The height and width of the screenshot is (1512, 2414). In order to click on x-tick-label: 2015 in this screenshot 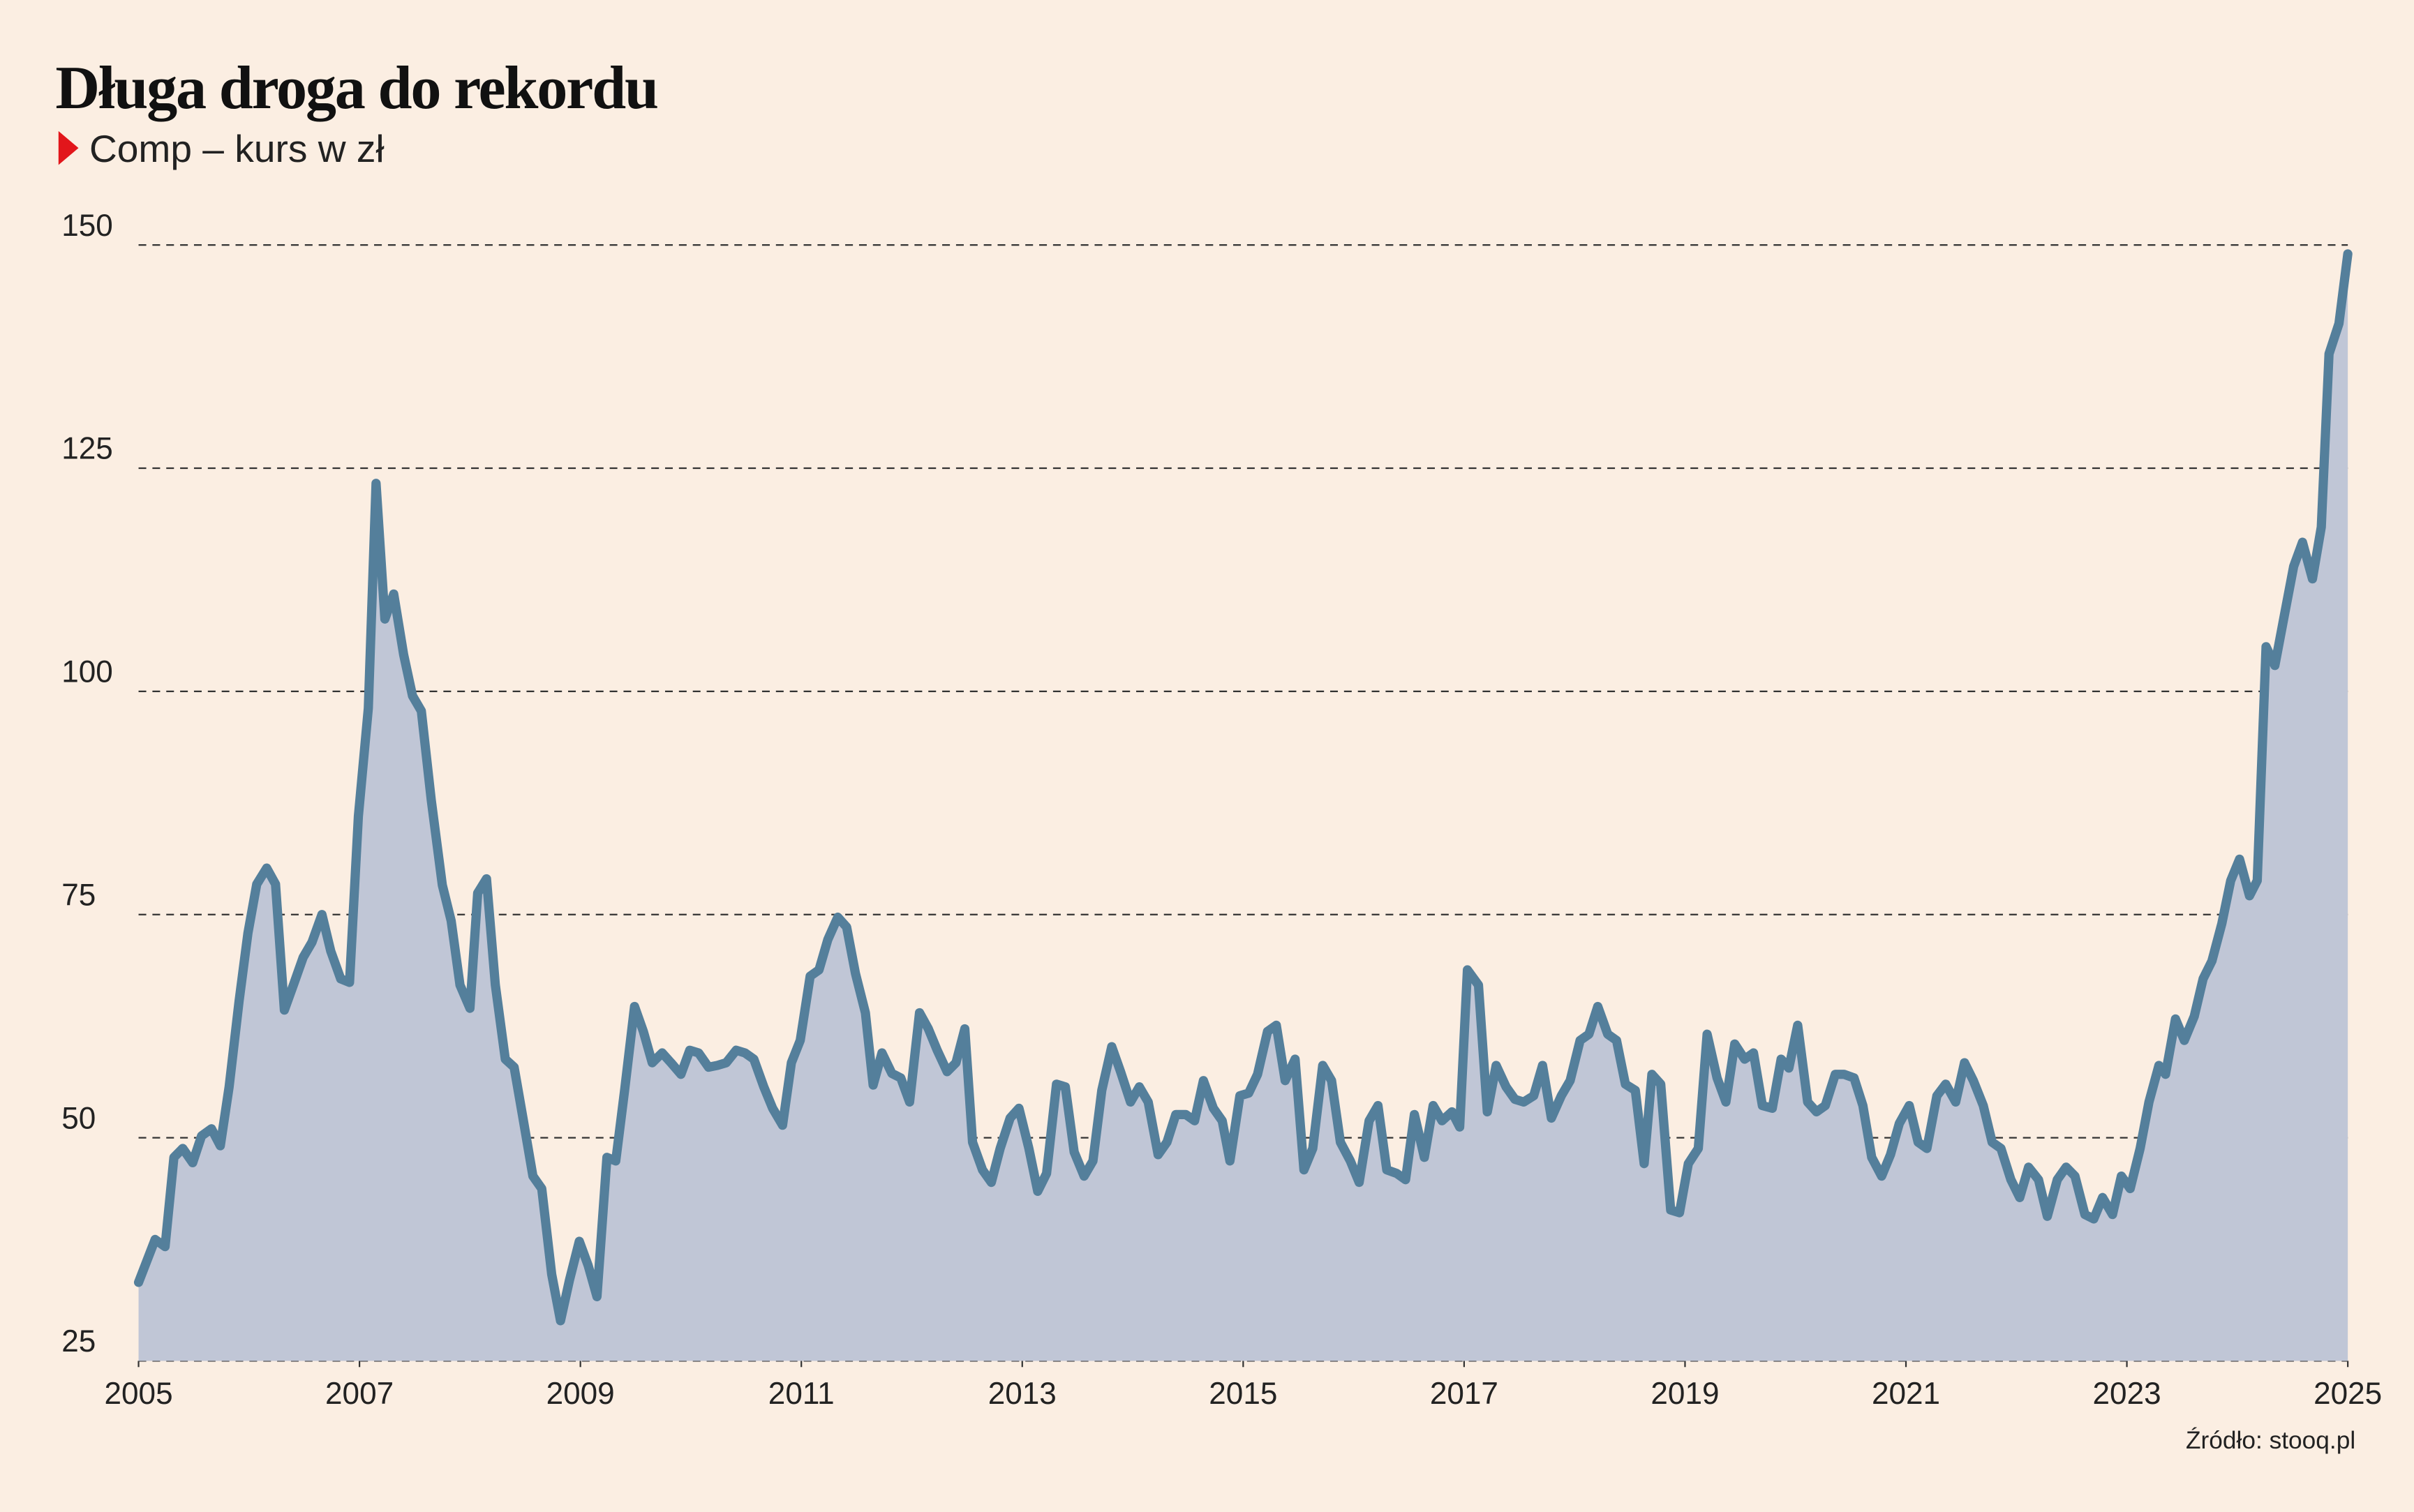, I will do `click(1243, 1394)`.